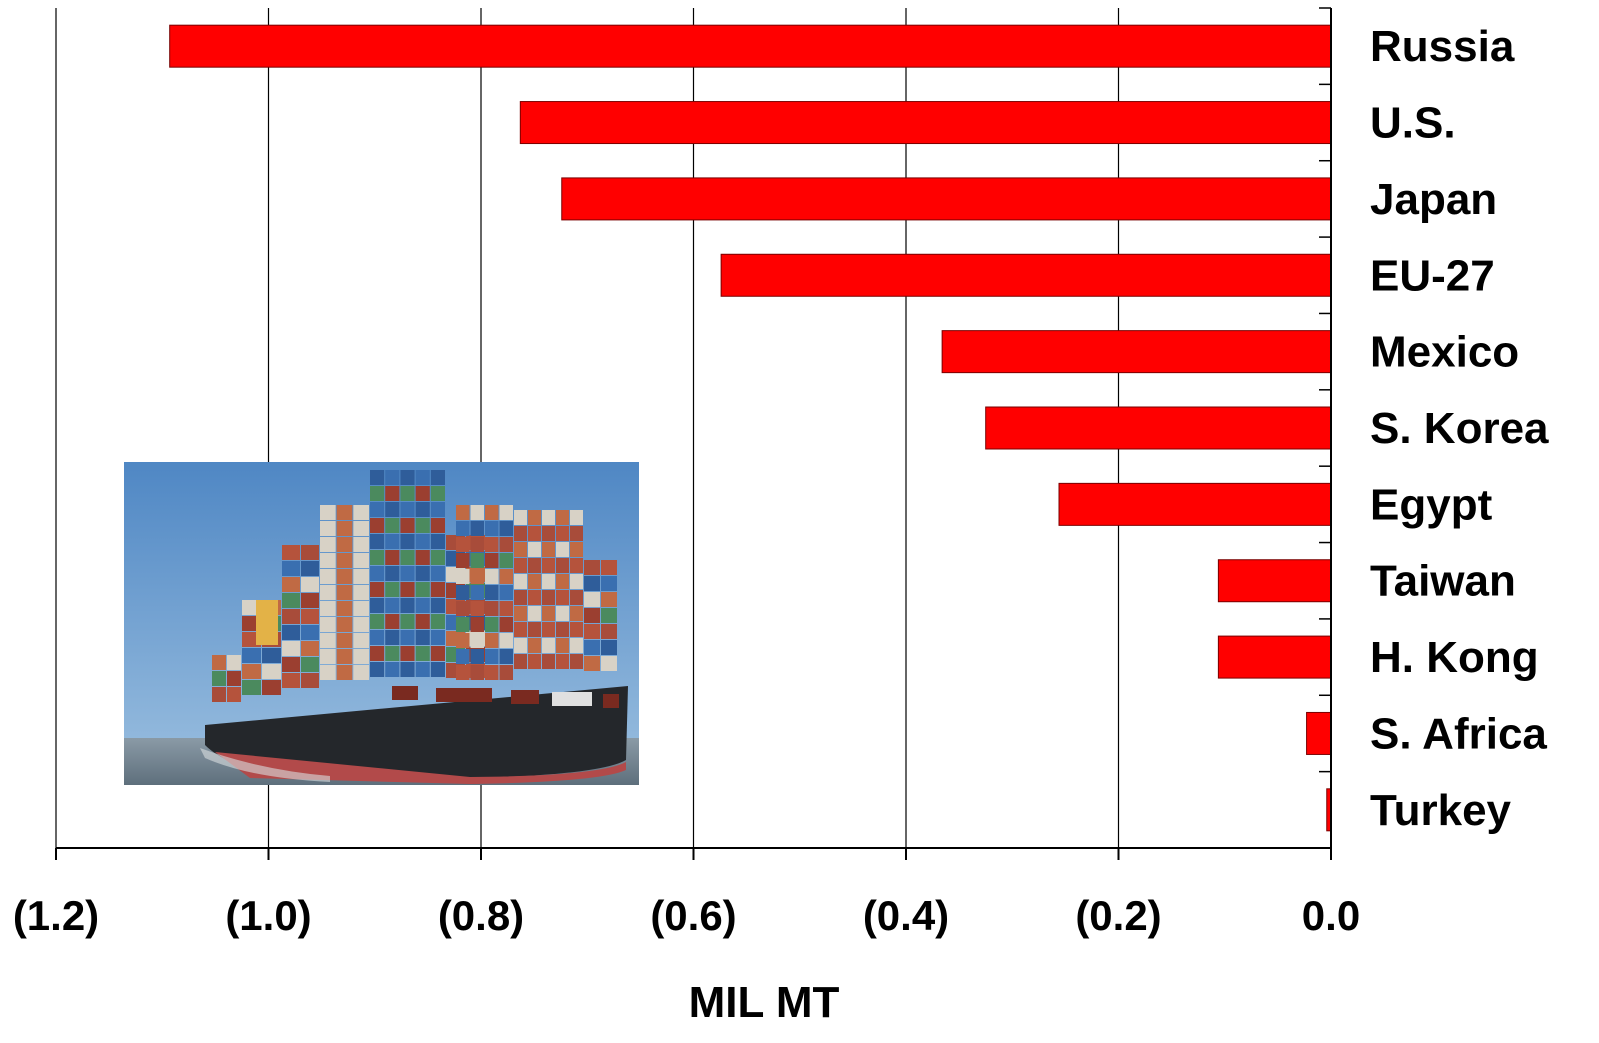 This screenshot has height=1043, width=1599. Describe the element at coordinates (693, 915) in the screenshot. I see `tick-label: (0.6)` at that location.